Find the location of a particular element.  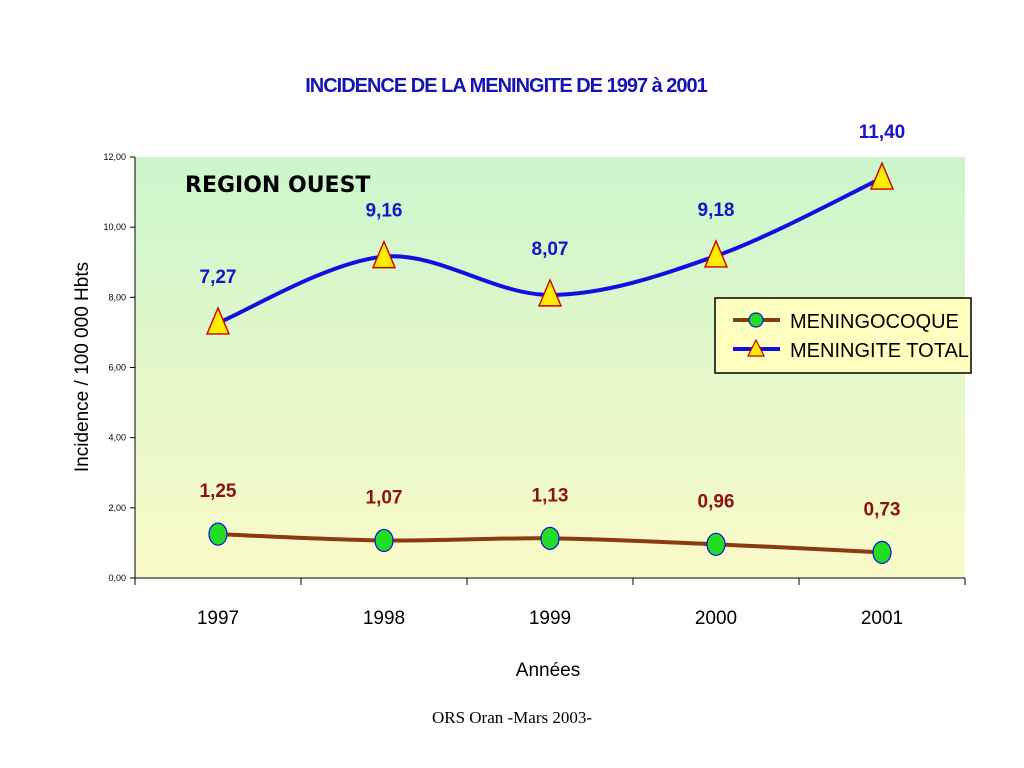

region-label: REGION OUEST is located at coordinates (277, 185).